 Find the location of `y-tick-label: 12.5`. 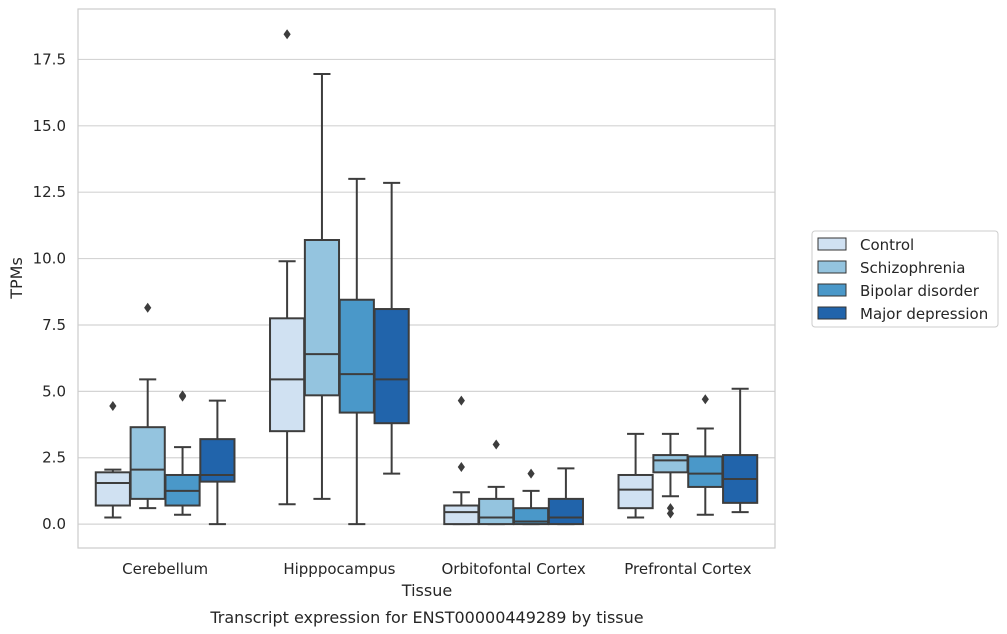

y-tick-label: 12.5 is located at coordinates (49, 192).